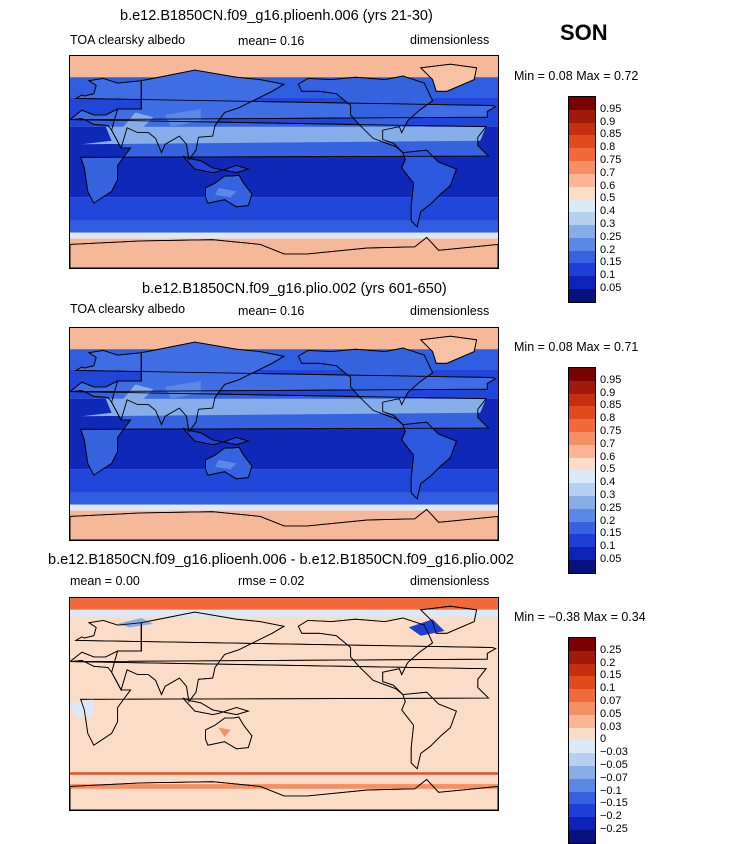 This screenshot has width=733, height=844. I want to click on colorbar-tick-label: 0.07, so click(611, 701).